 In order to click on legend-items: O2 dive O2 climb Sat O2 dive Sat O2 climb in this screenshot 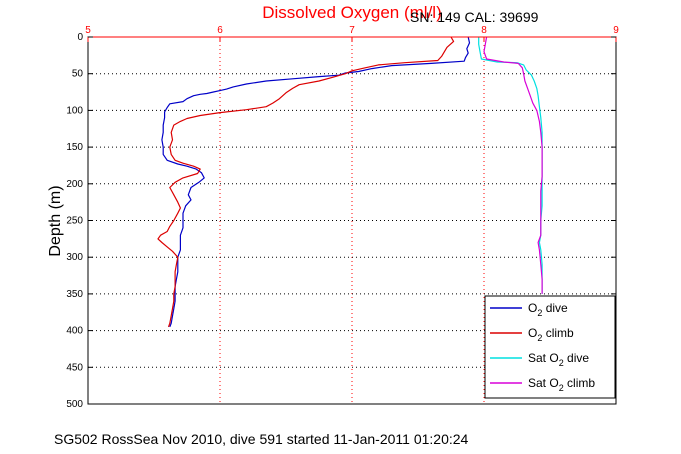, I will do `click(542, 347)`.